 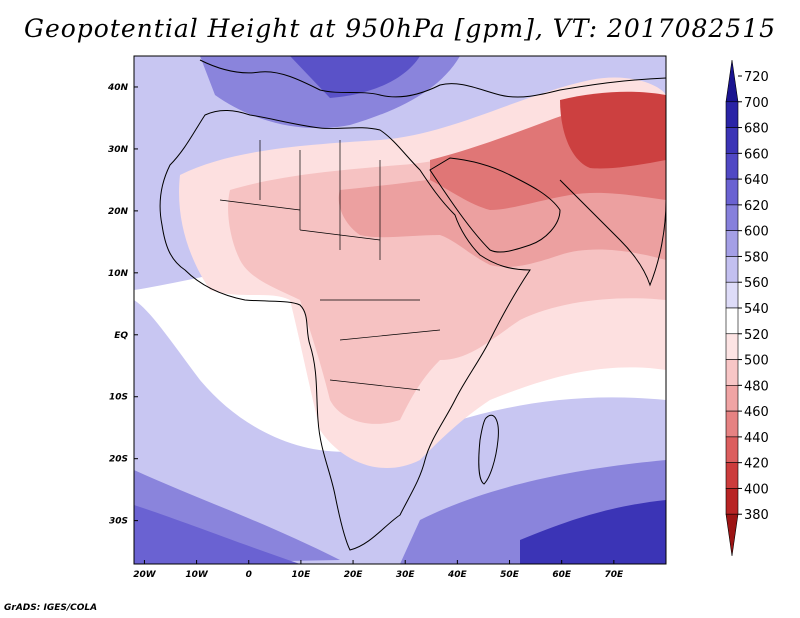 I want to click on colorbar-label: 420, so click(x=756, y=464).